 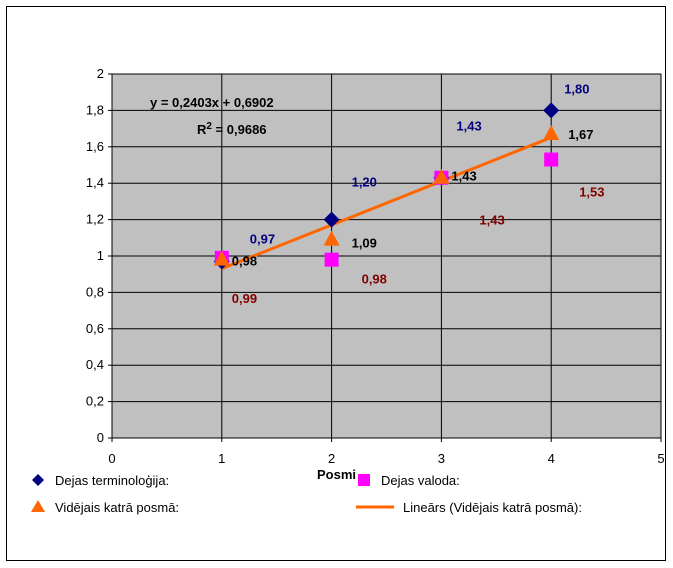 I want to click on trendline-group, so click(x=386, y=203).